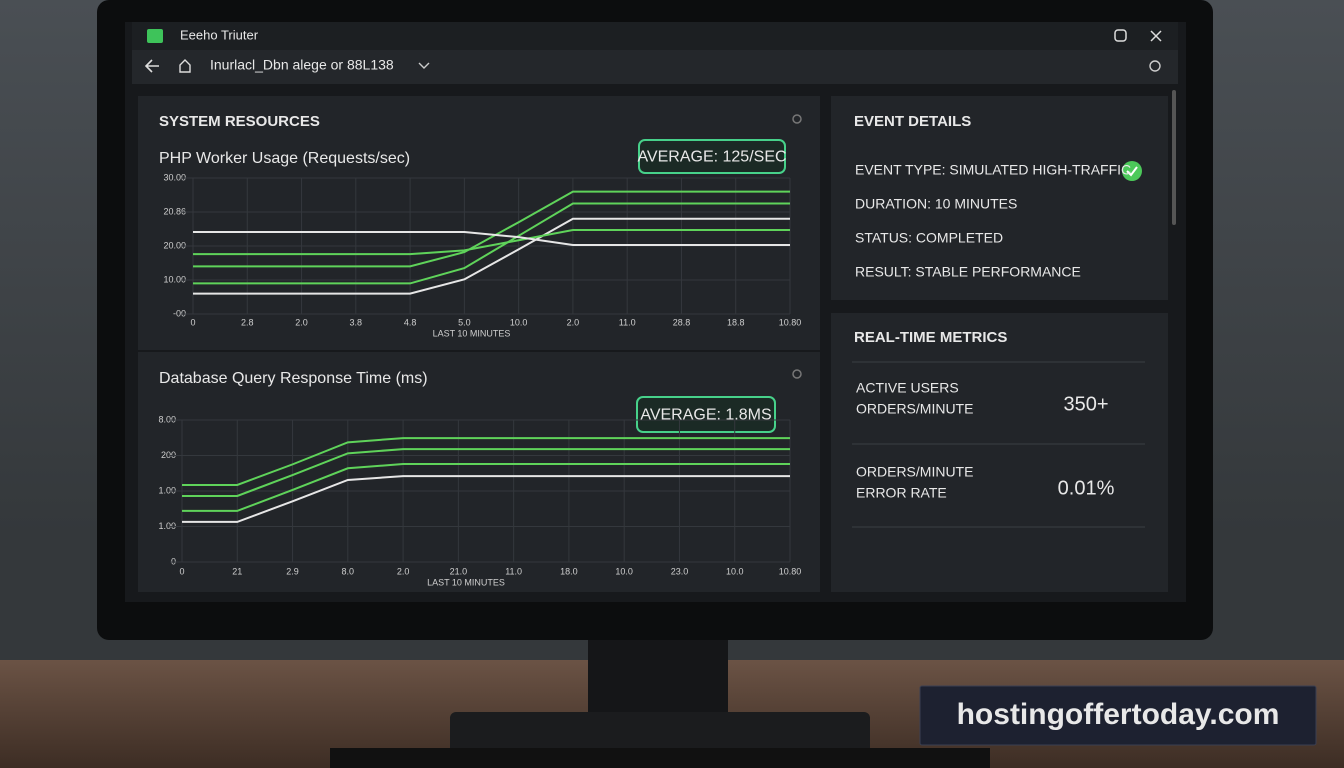 This screenshot has width=1344, height=768. What do you see at coordinates (174, 211) in the screenshot?
I see `y-tick-label: 20.86` at bounding box center [174, 211].